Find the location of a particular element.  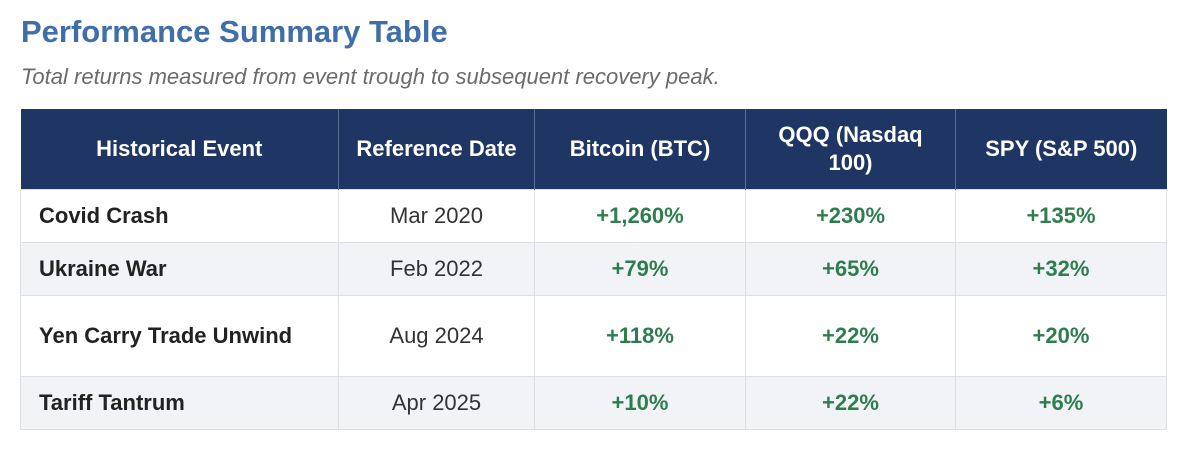

spy-return-cell: +6% is located at coordinates (1061, 402).